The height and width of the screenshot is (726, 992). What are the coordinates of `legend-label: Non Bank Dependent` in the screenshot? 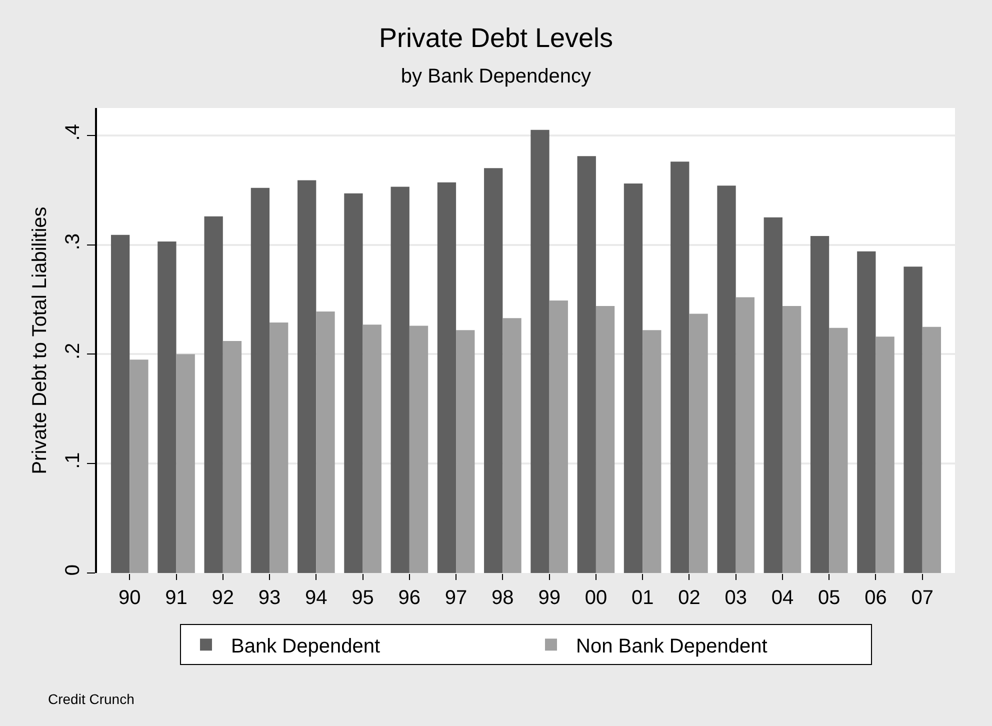 It's located at (672, 646).